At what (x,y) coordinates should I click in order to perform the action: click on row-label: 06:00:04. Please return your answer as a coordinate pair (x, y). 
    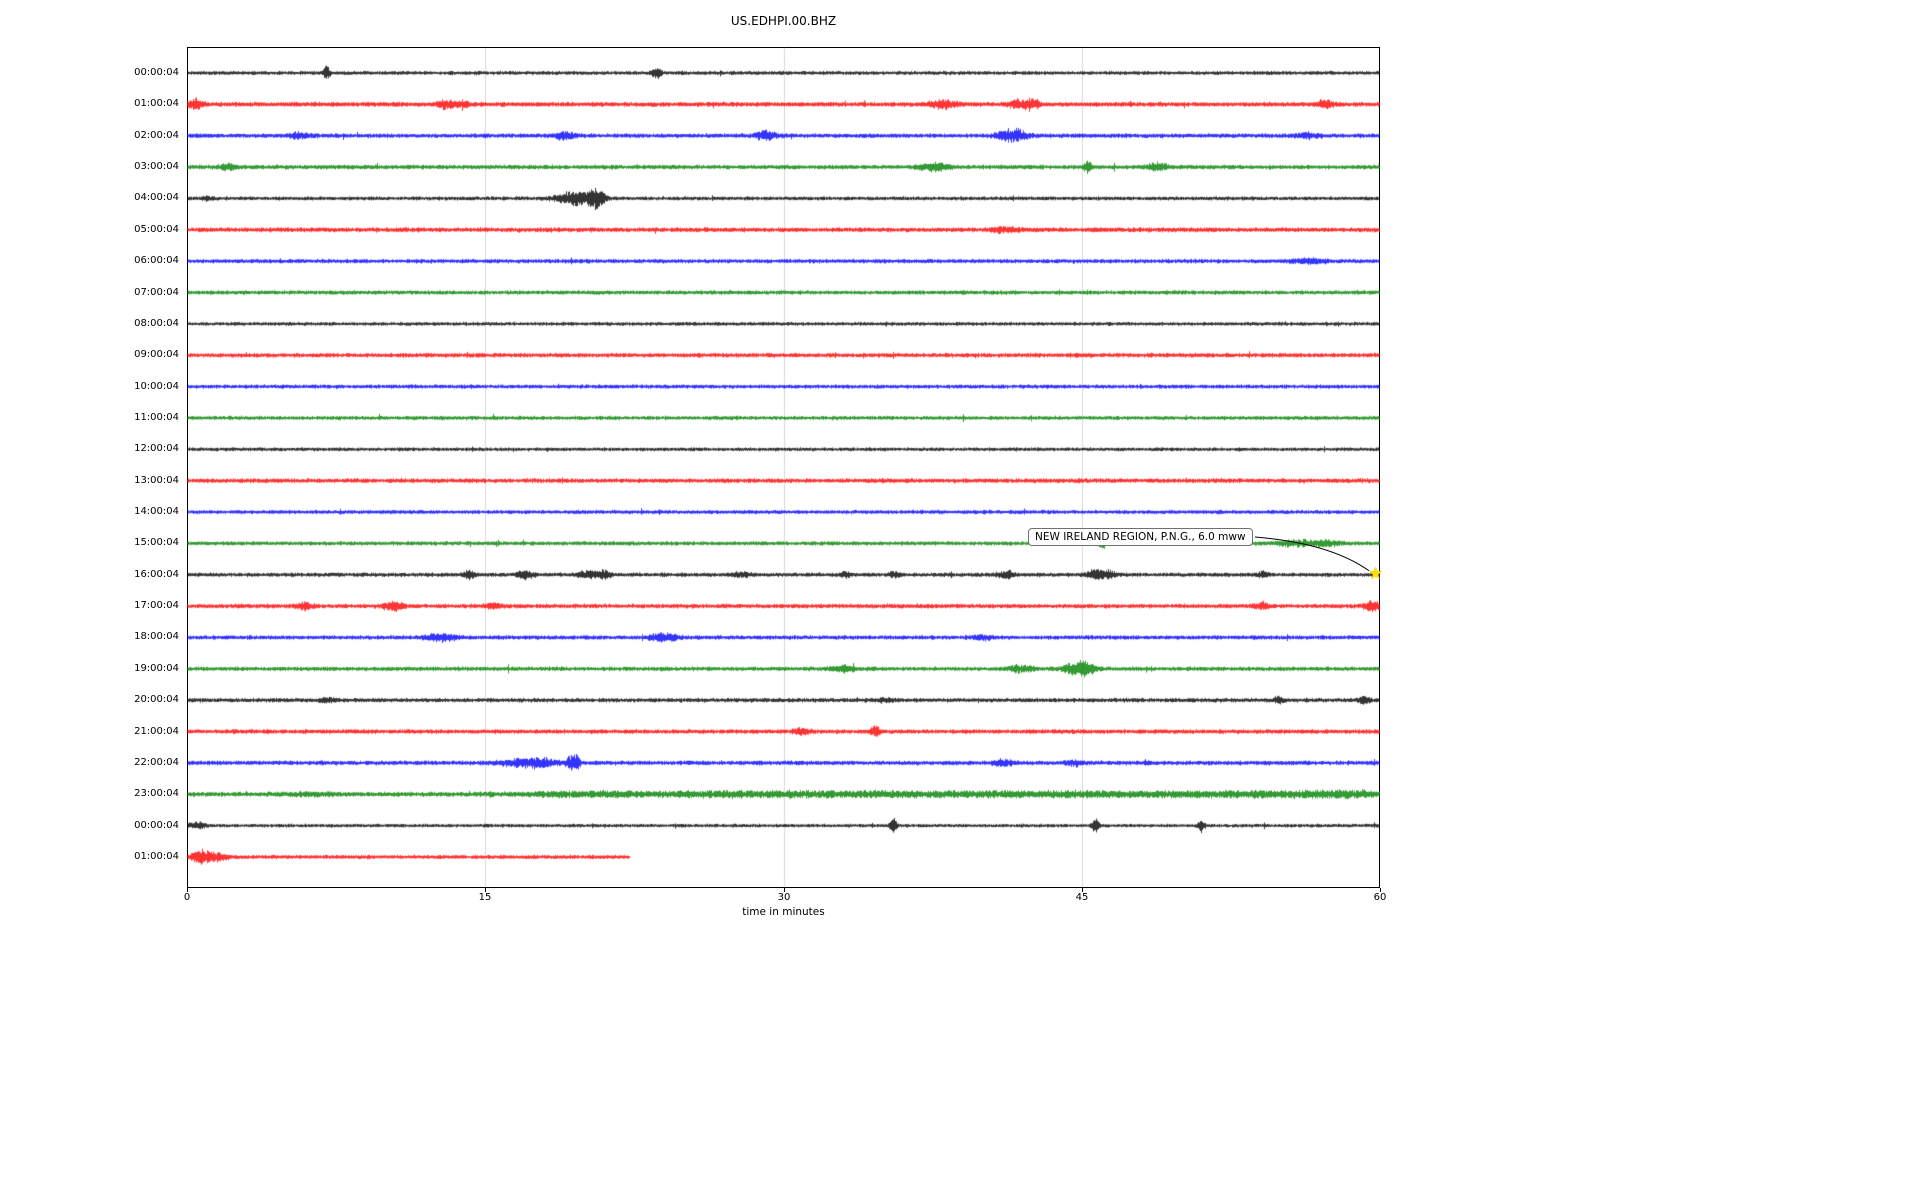
    Looking at the image, I should click on (156, 261).